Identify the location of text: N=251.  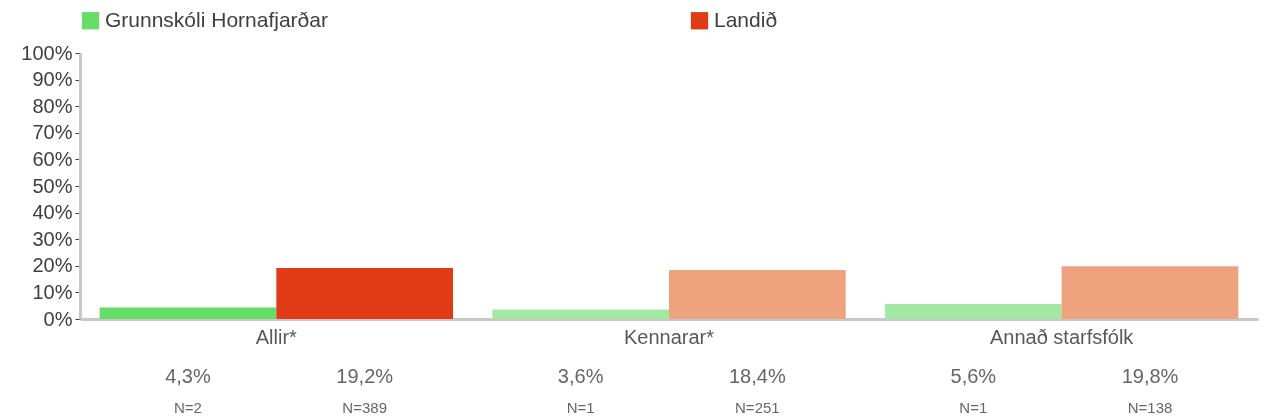
(757, 407).